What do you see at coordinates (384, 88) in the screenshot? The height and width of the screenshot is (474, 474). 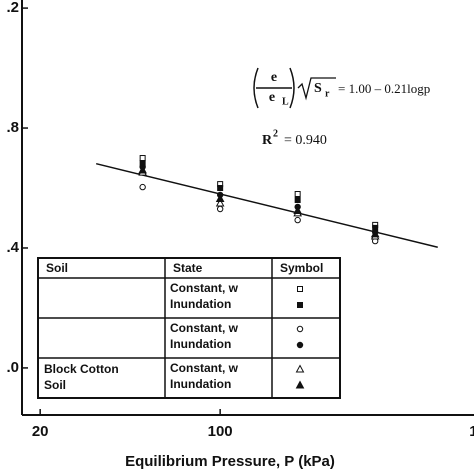 I see `eq-rhs: = 1.00 – 0.21logp` at bounding box center [384, 88].